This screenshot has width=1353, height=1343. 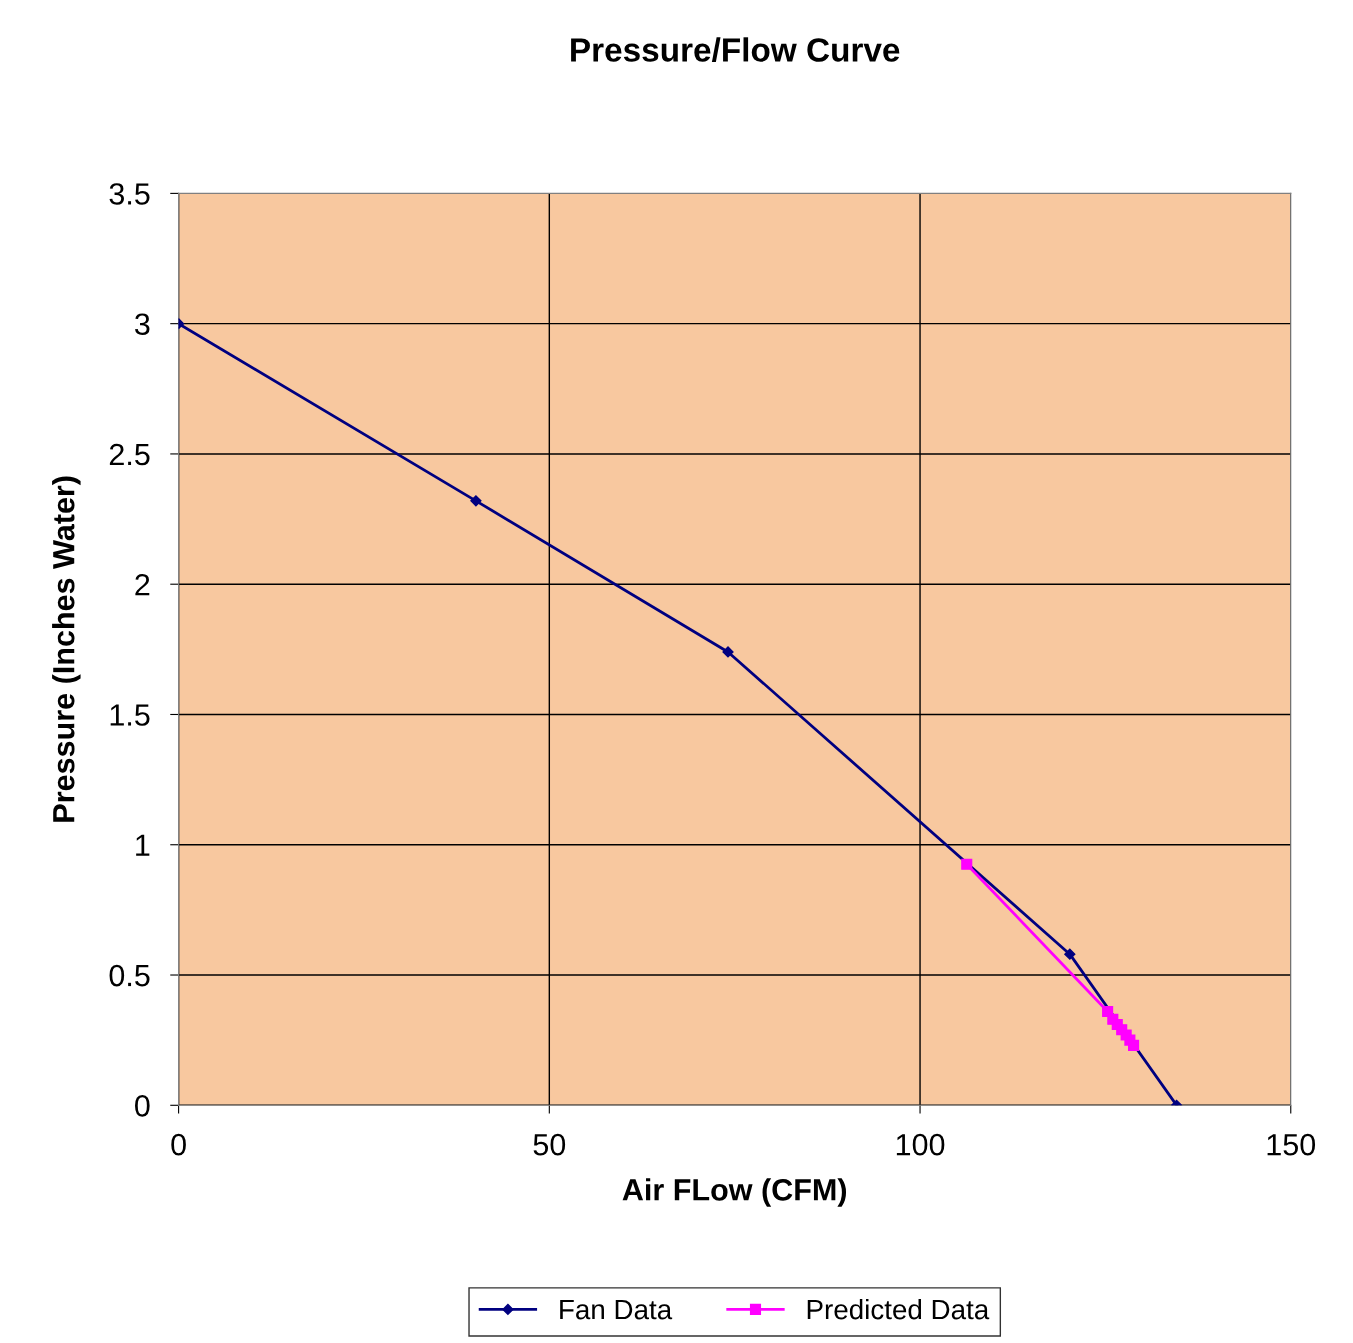 I want to click on x-tick-label: 150, so click(x=1291, y=1144).